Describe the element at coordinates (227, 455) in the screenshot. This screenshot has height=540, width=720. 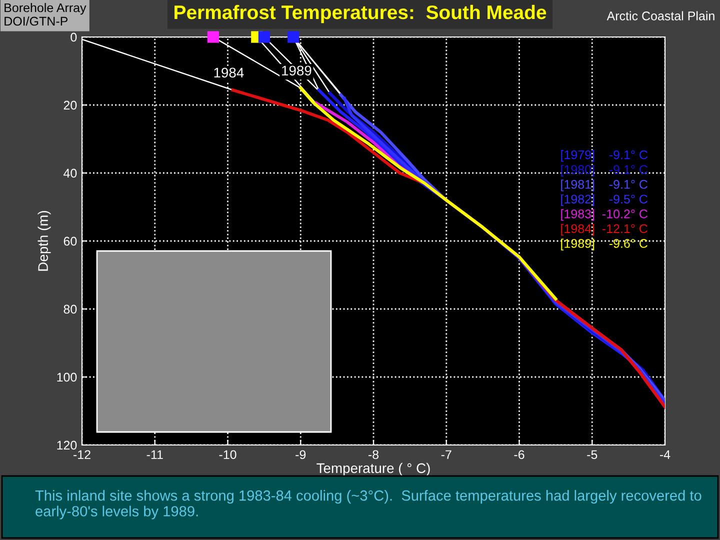
I see `x-tick-label: -10` at that location.